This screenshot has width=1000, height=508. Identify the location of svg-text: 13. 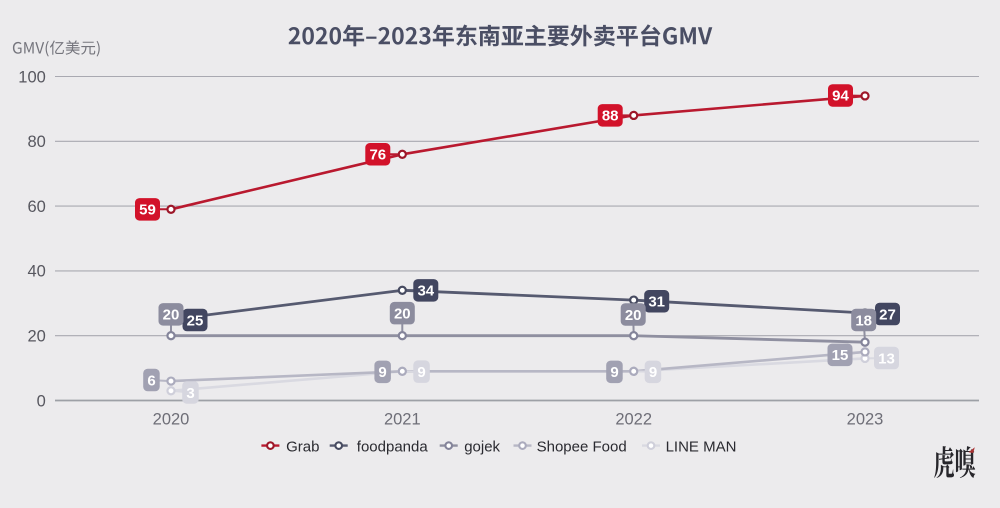
(886, 358).